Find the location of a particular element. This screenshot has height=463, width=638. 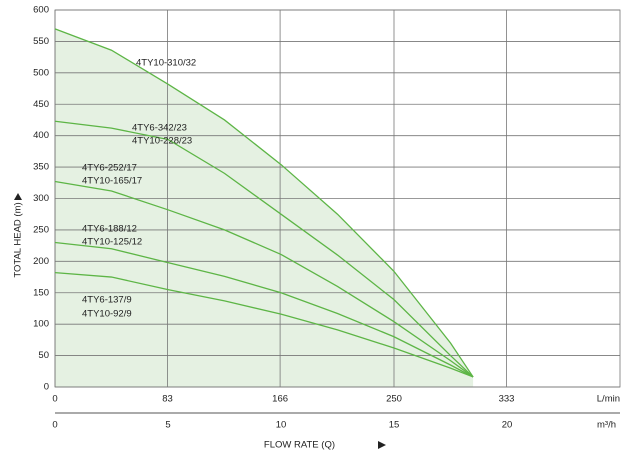

x-tick-label: 20 is located at coordinates (507, 425).